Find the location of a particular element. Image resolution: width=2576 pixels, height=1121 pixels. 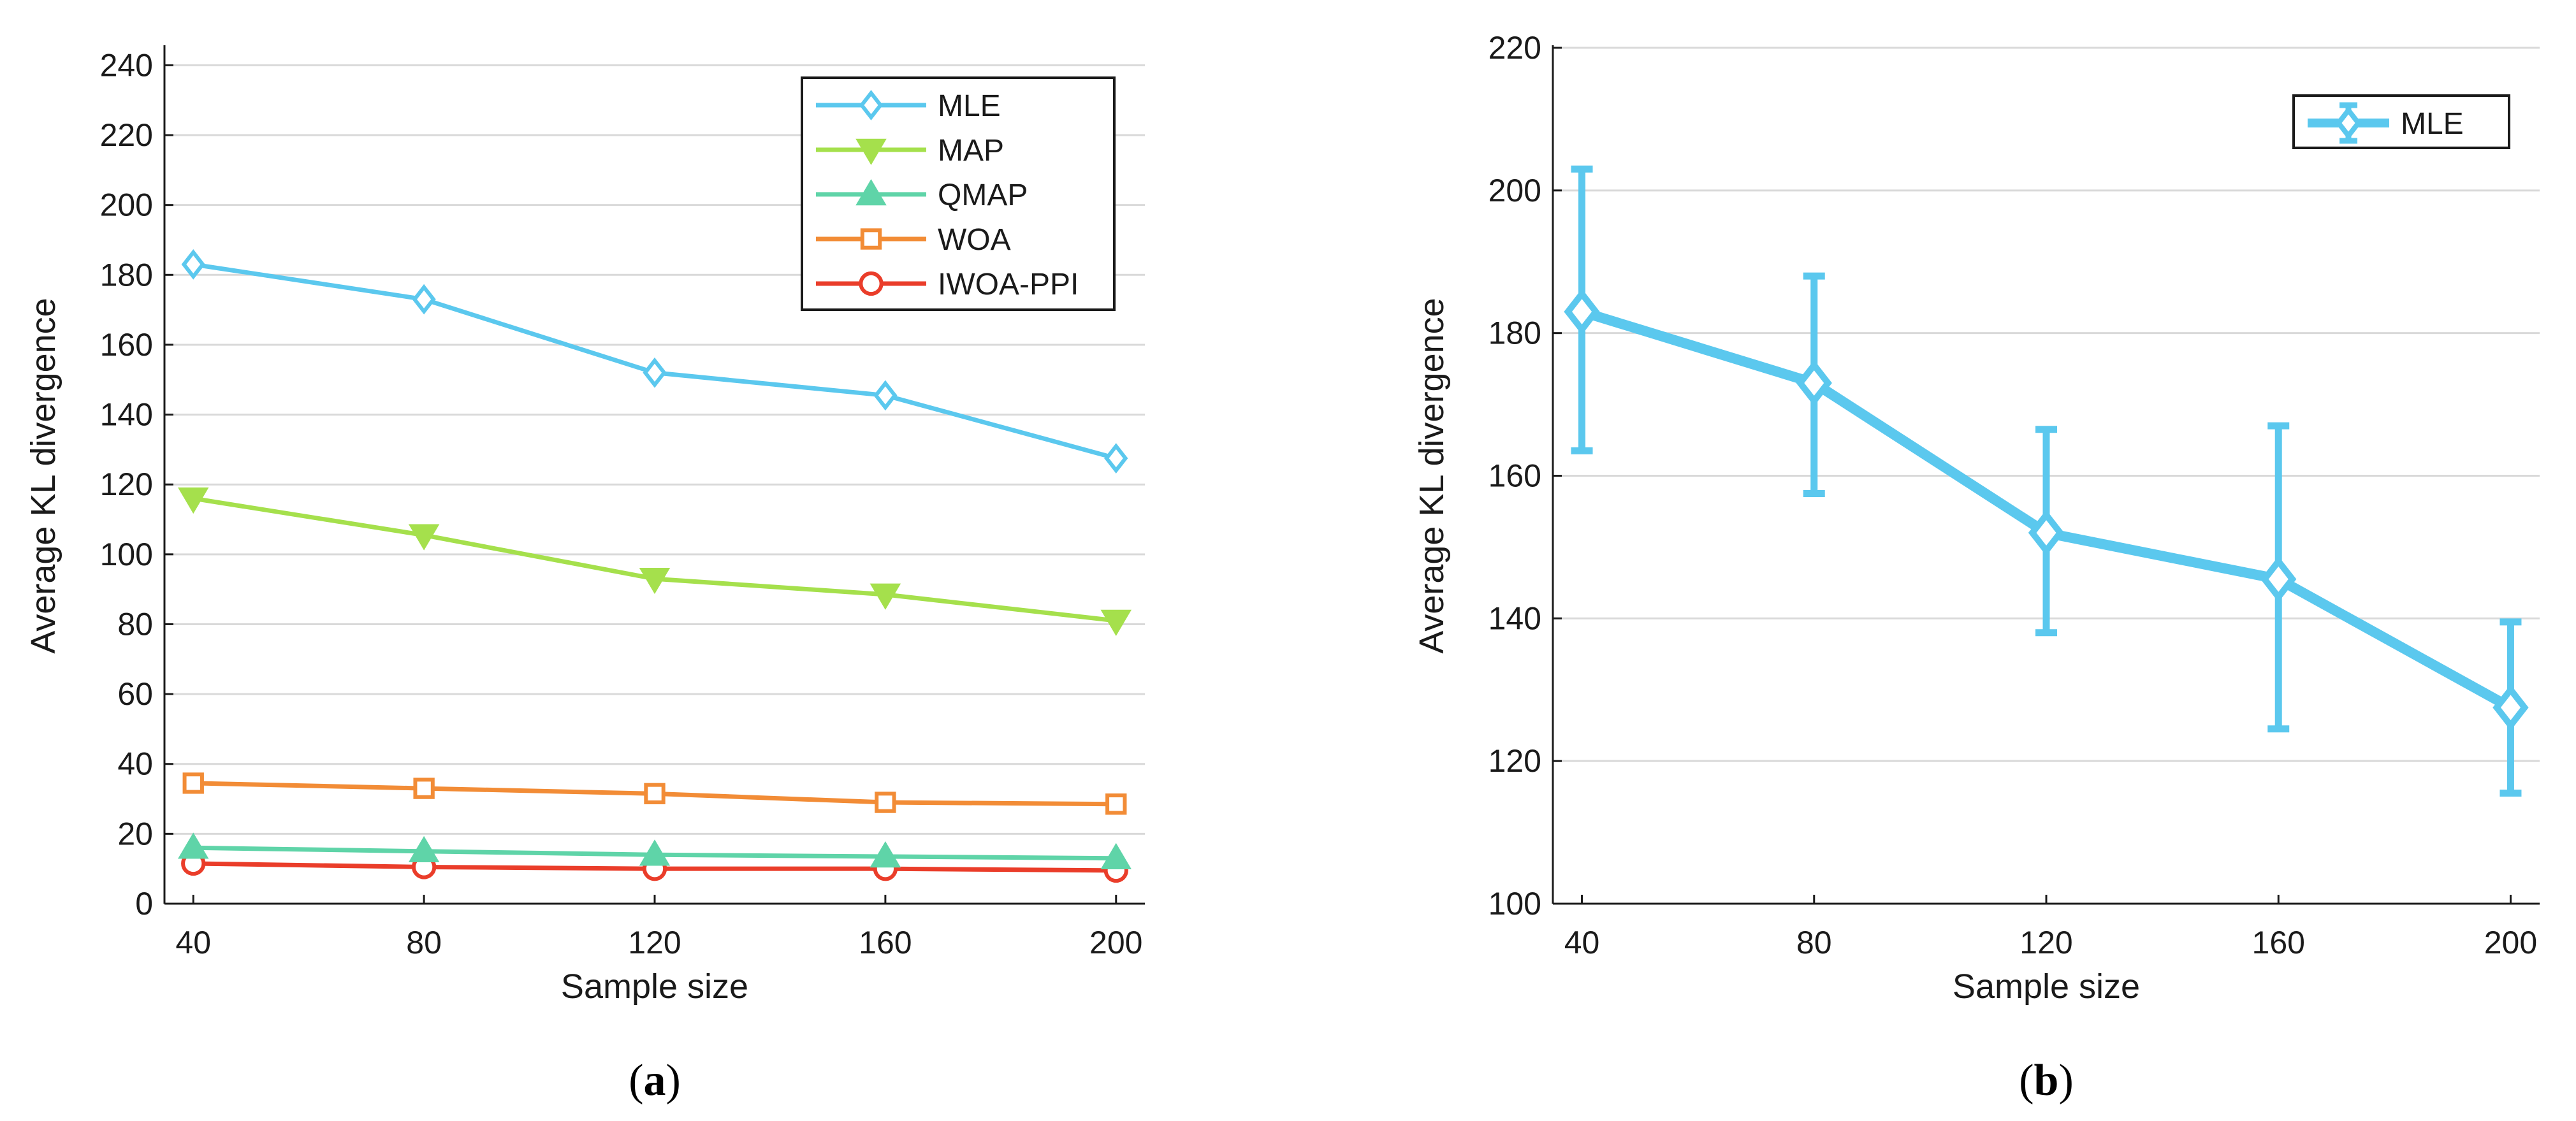

legend-label-map: MAP is located at coordinates (971, 151).